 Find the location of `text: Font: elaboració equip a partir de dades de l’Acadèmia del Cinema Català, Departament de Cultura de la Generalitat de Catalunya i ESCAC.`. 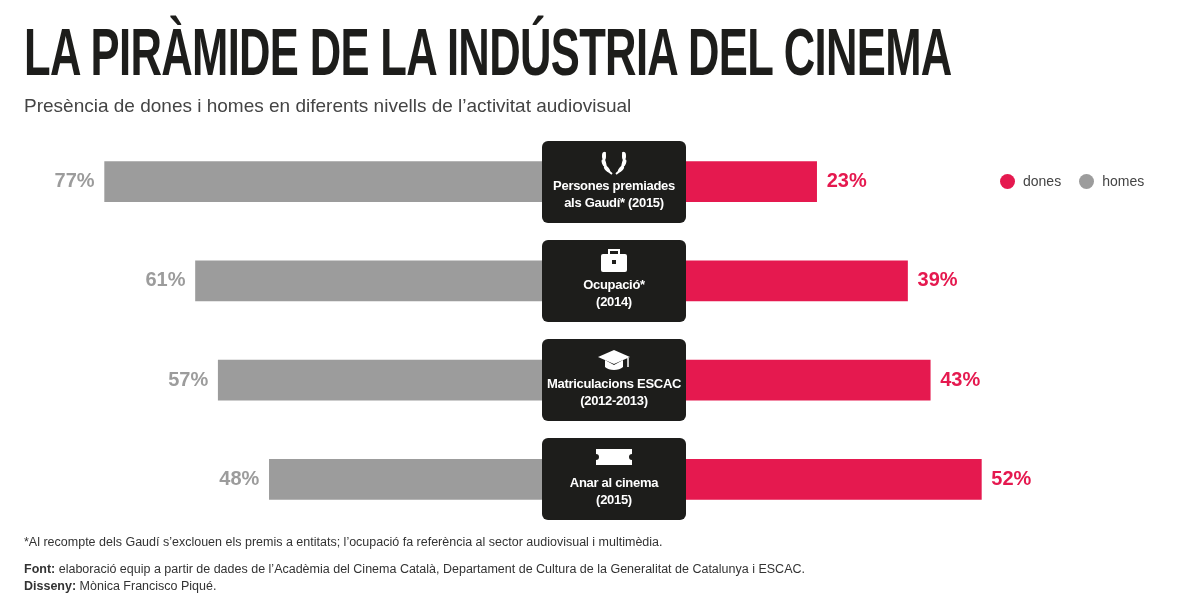

text: Font: elaboració equip a partir de dades de l’Acadèmia del Cinema Català, Departament de Cultura de la Generalitat de Catalunya i ESCAC. is located at coordinates (414, 569).